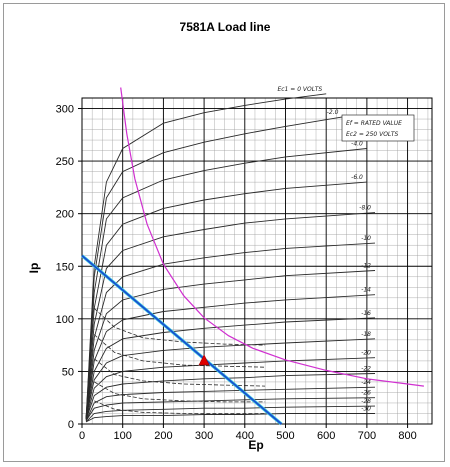 The height and width of the screenshot is (467, 450). I want to click on y-tick-label: 150, so click(65, 267).